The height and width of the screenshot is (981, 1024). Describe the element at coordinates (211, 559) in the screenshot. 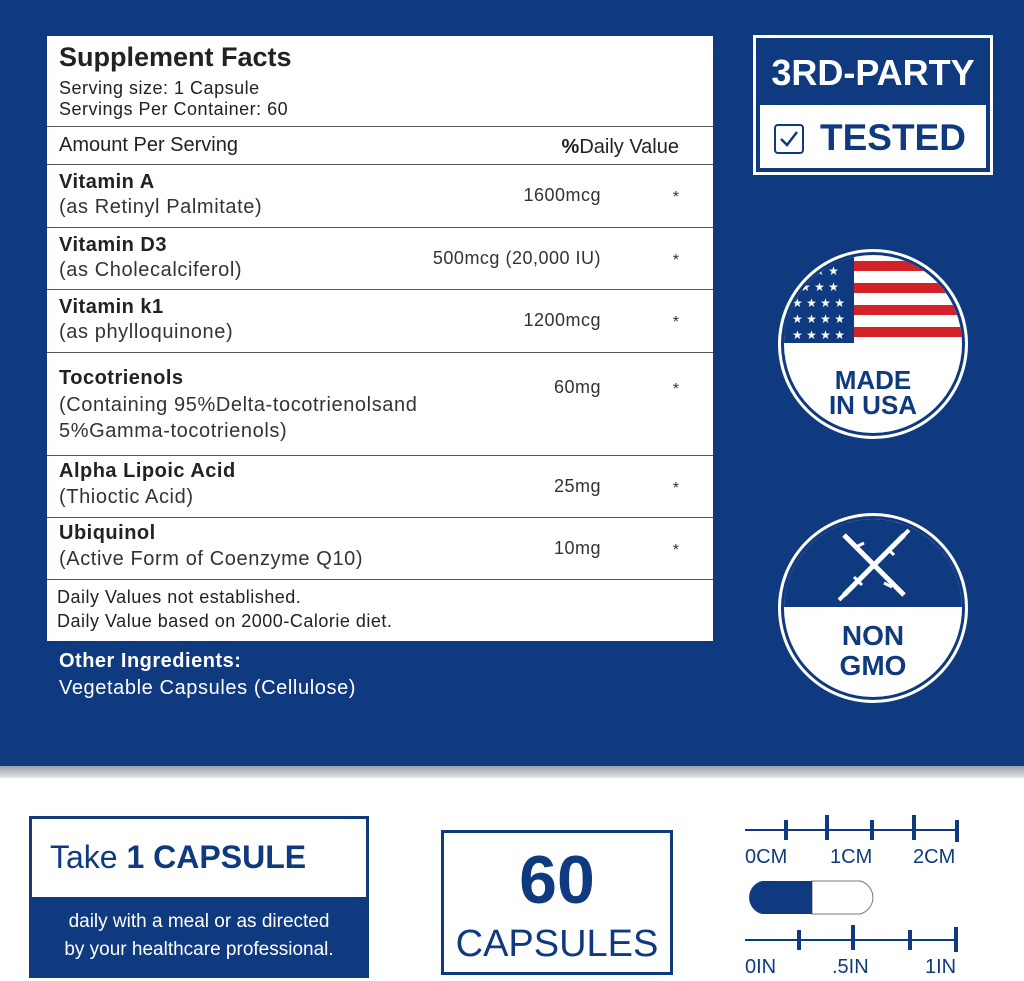

I see `nutrient-source: (Active Form of Coenzyme Q10)` at that location.